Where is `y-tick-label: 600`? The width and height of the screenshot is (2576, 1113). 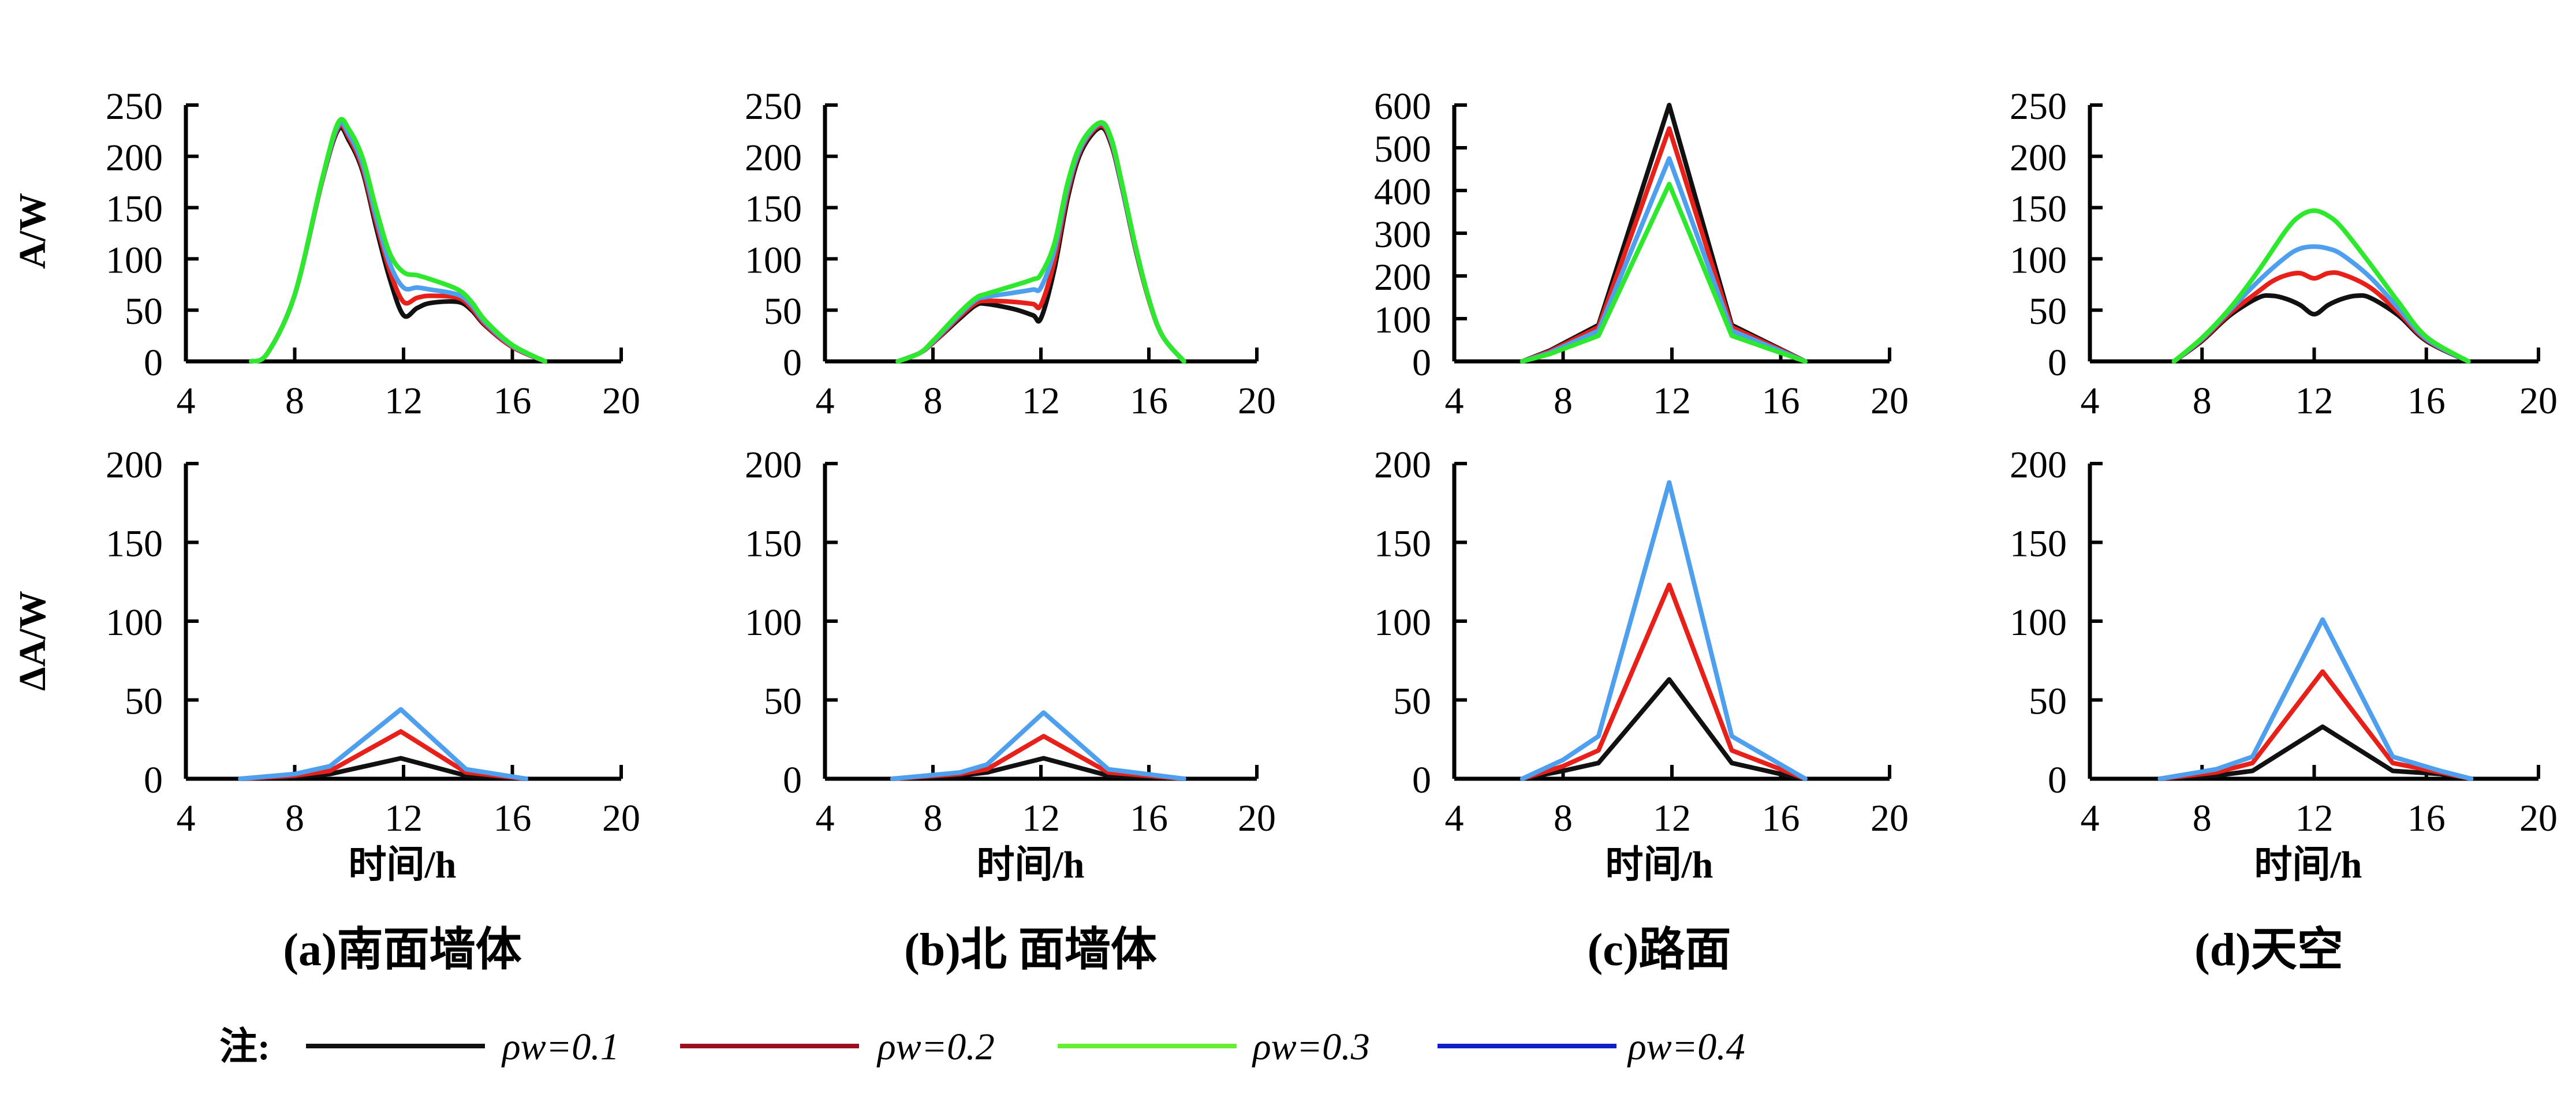
y-tick-label: 600 is located at coordinates (1402, 106).